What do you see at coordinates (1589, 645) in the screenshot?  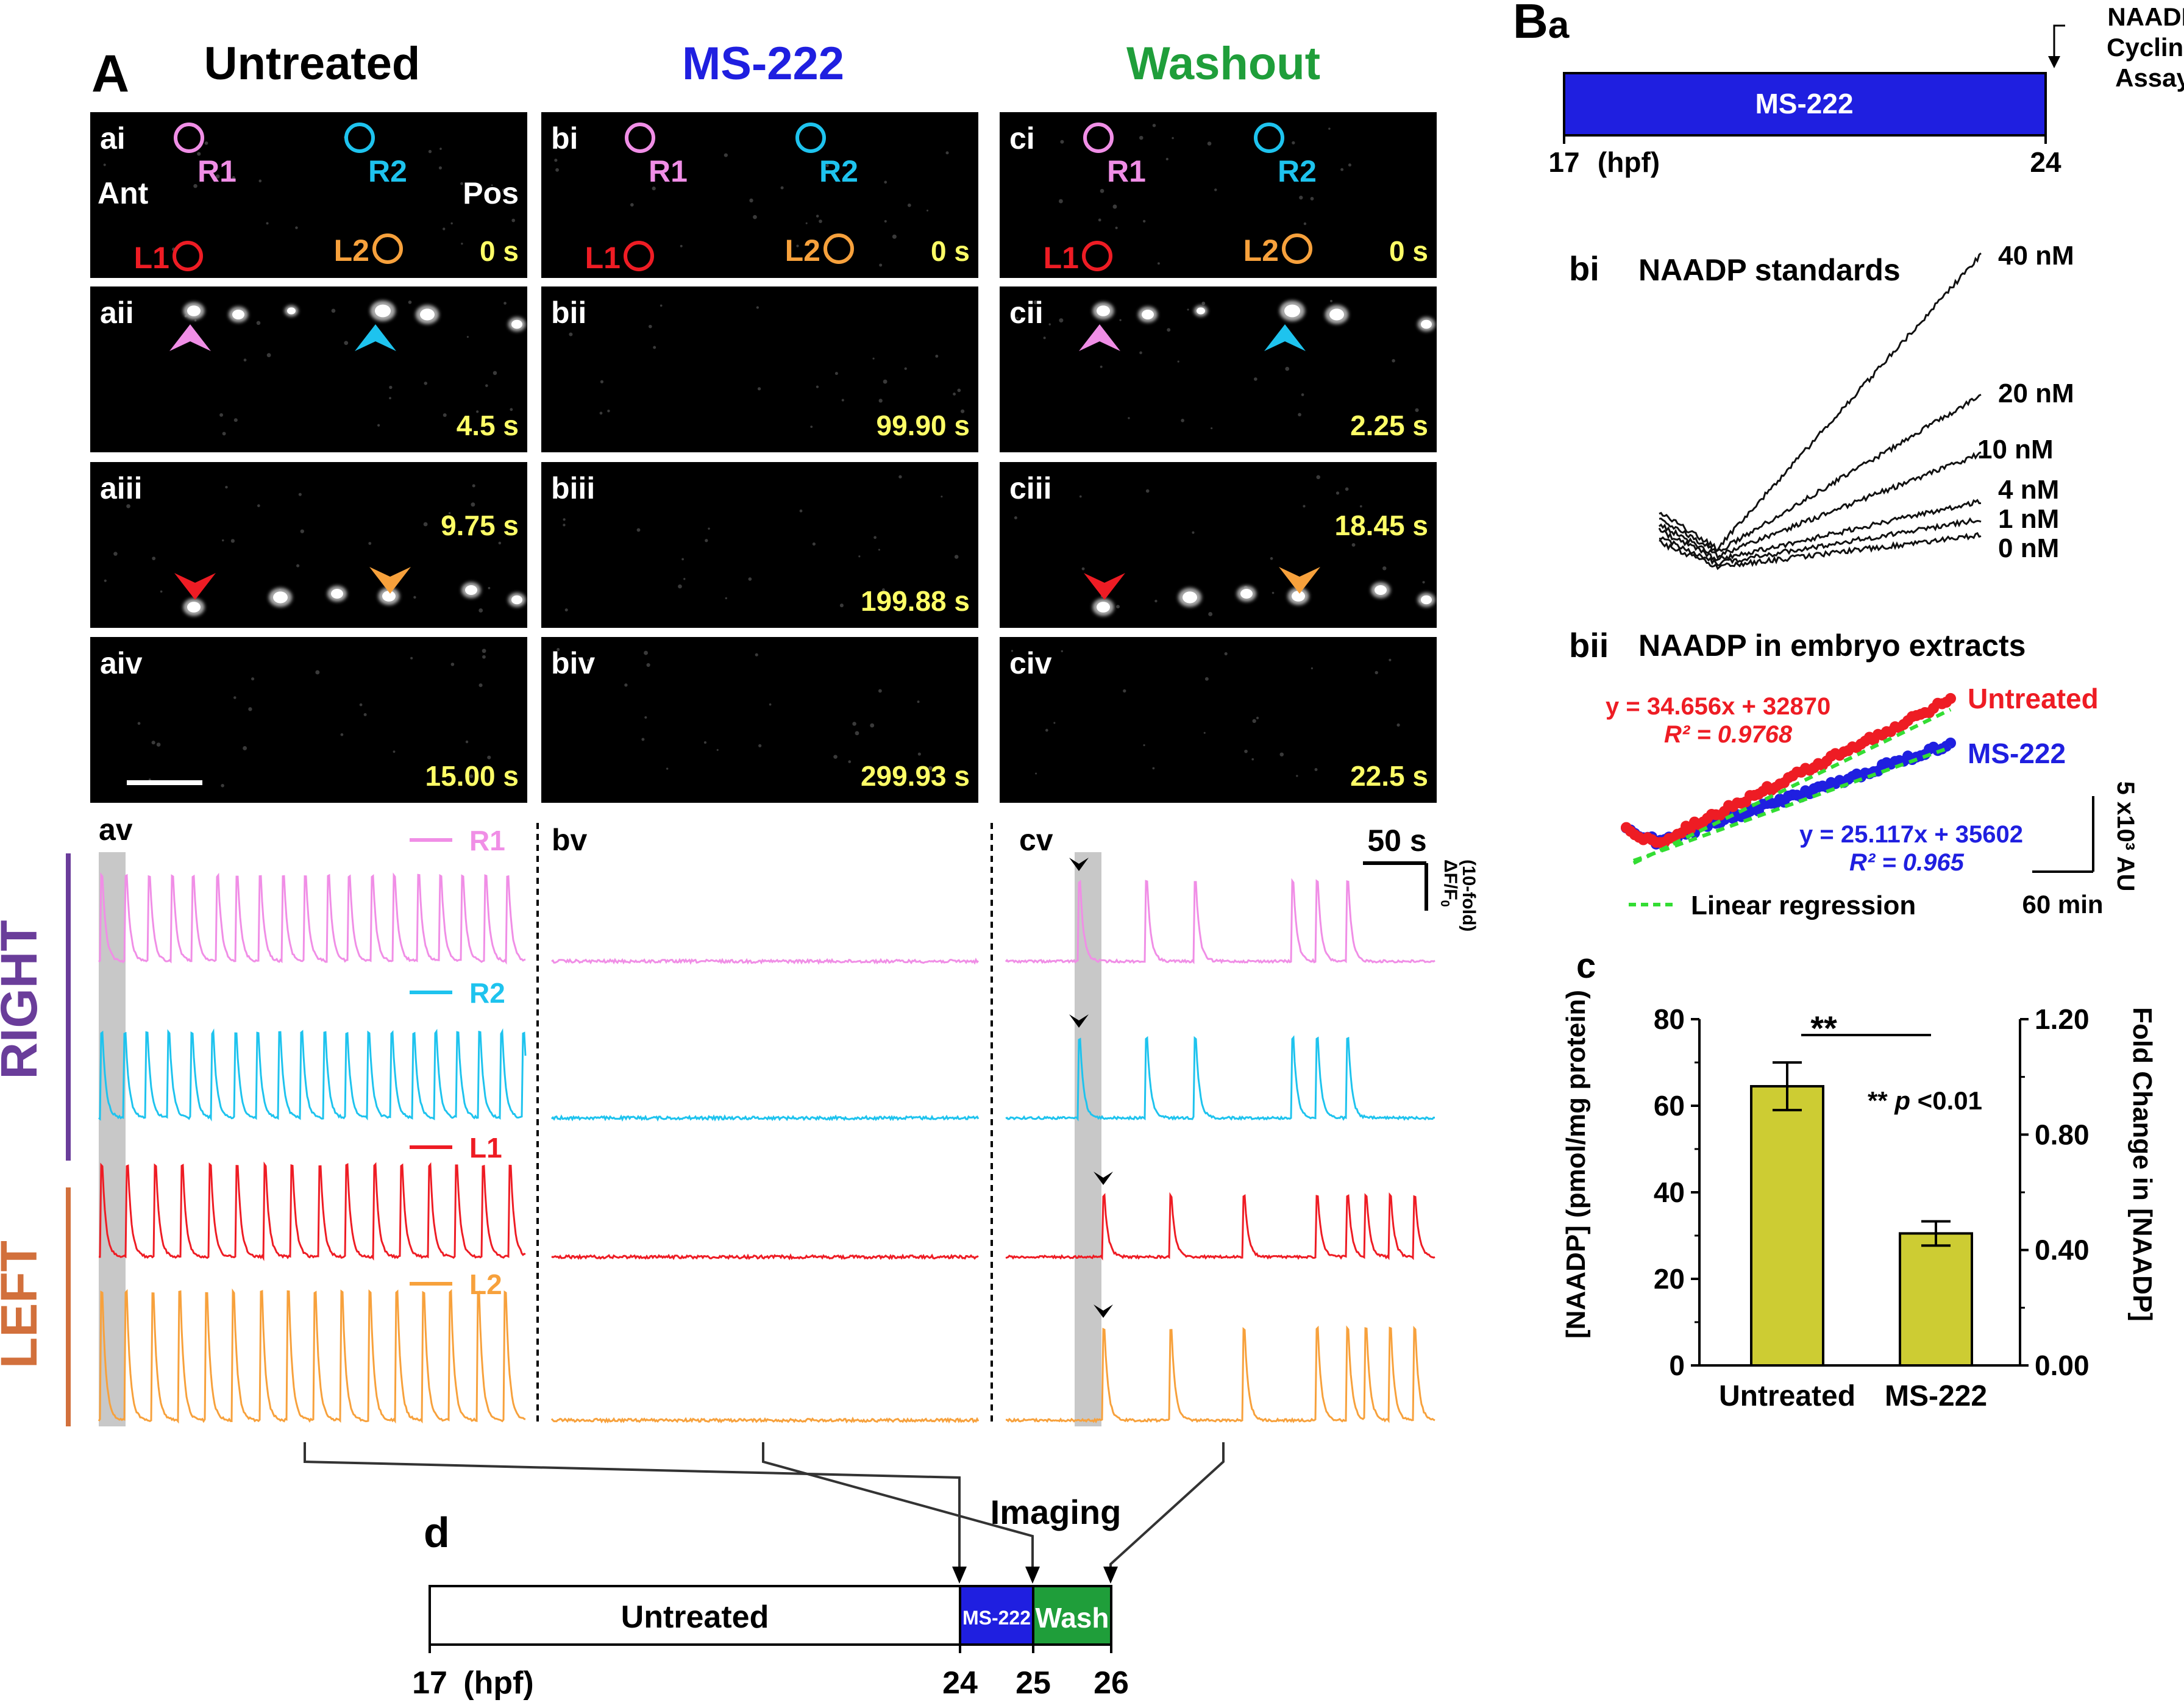 I see `svg-text: bii` at bounding box center [1589, 645].